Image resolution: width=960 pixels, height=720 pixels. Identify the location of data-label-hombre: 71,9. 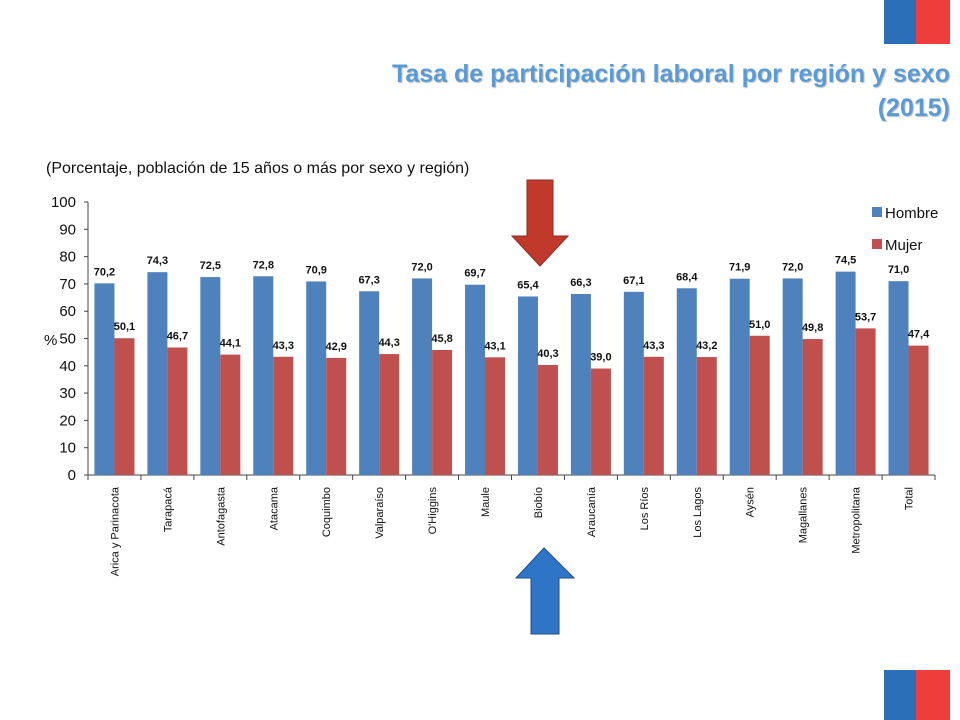
(739, 268).